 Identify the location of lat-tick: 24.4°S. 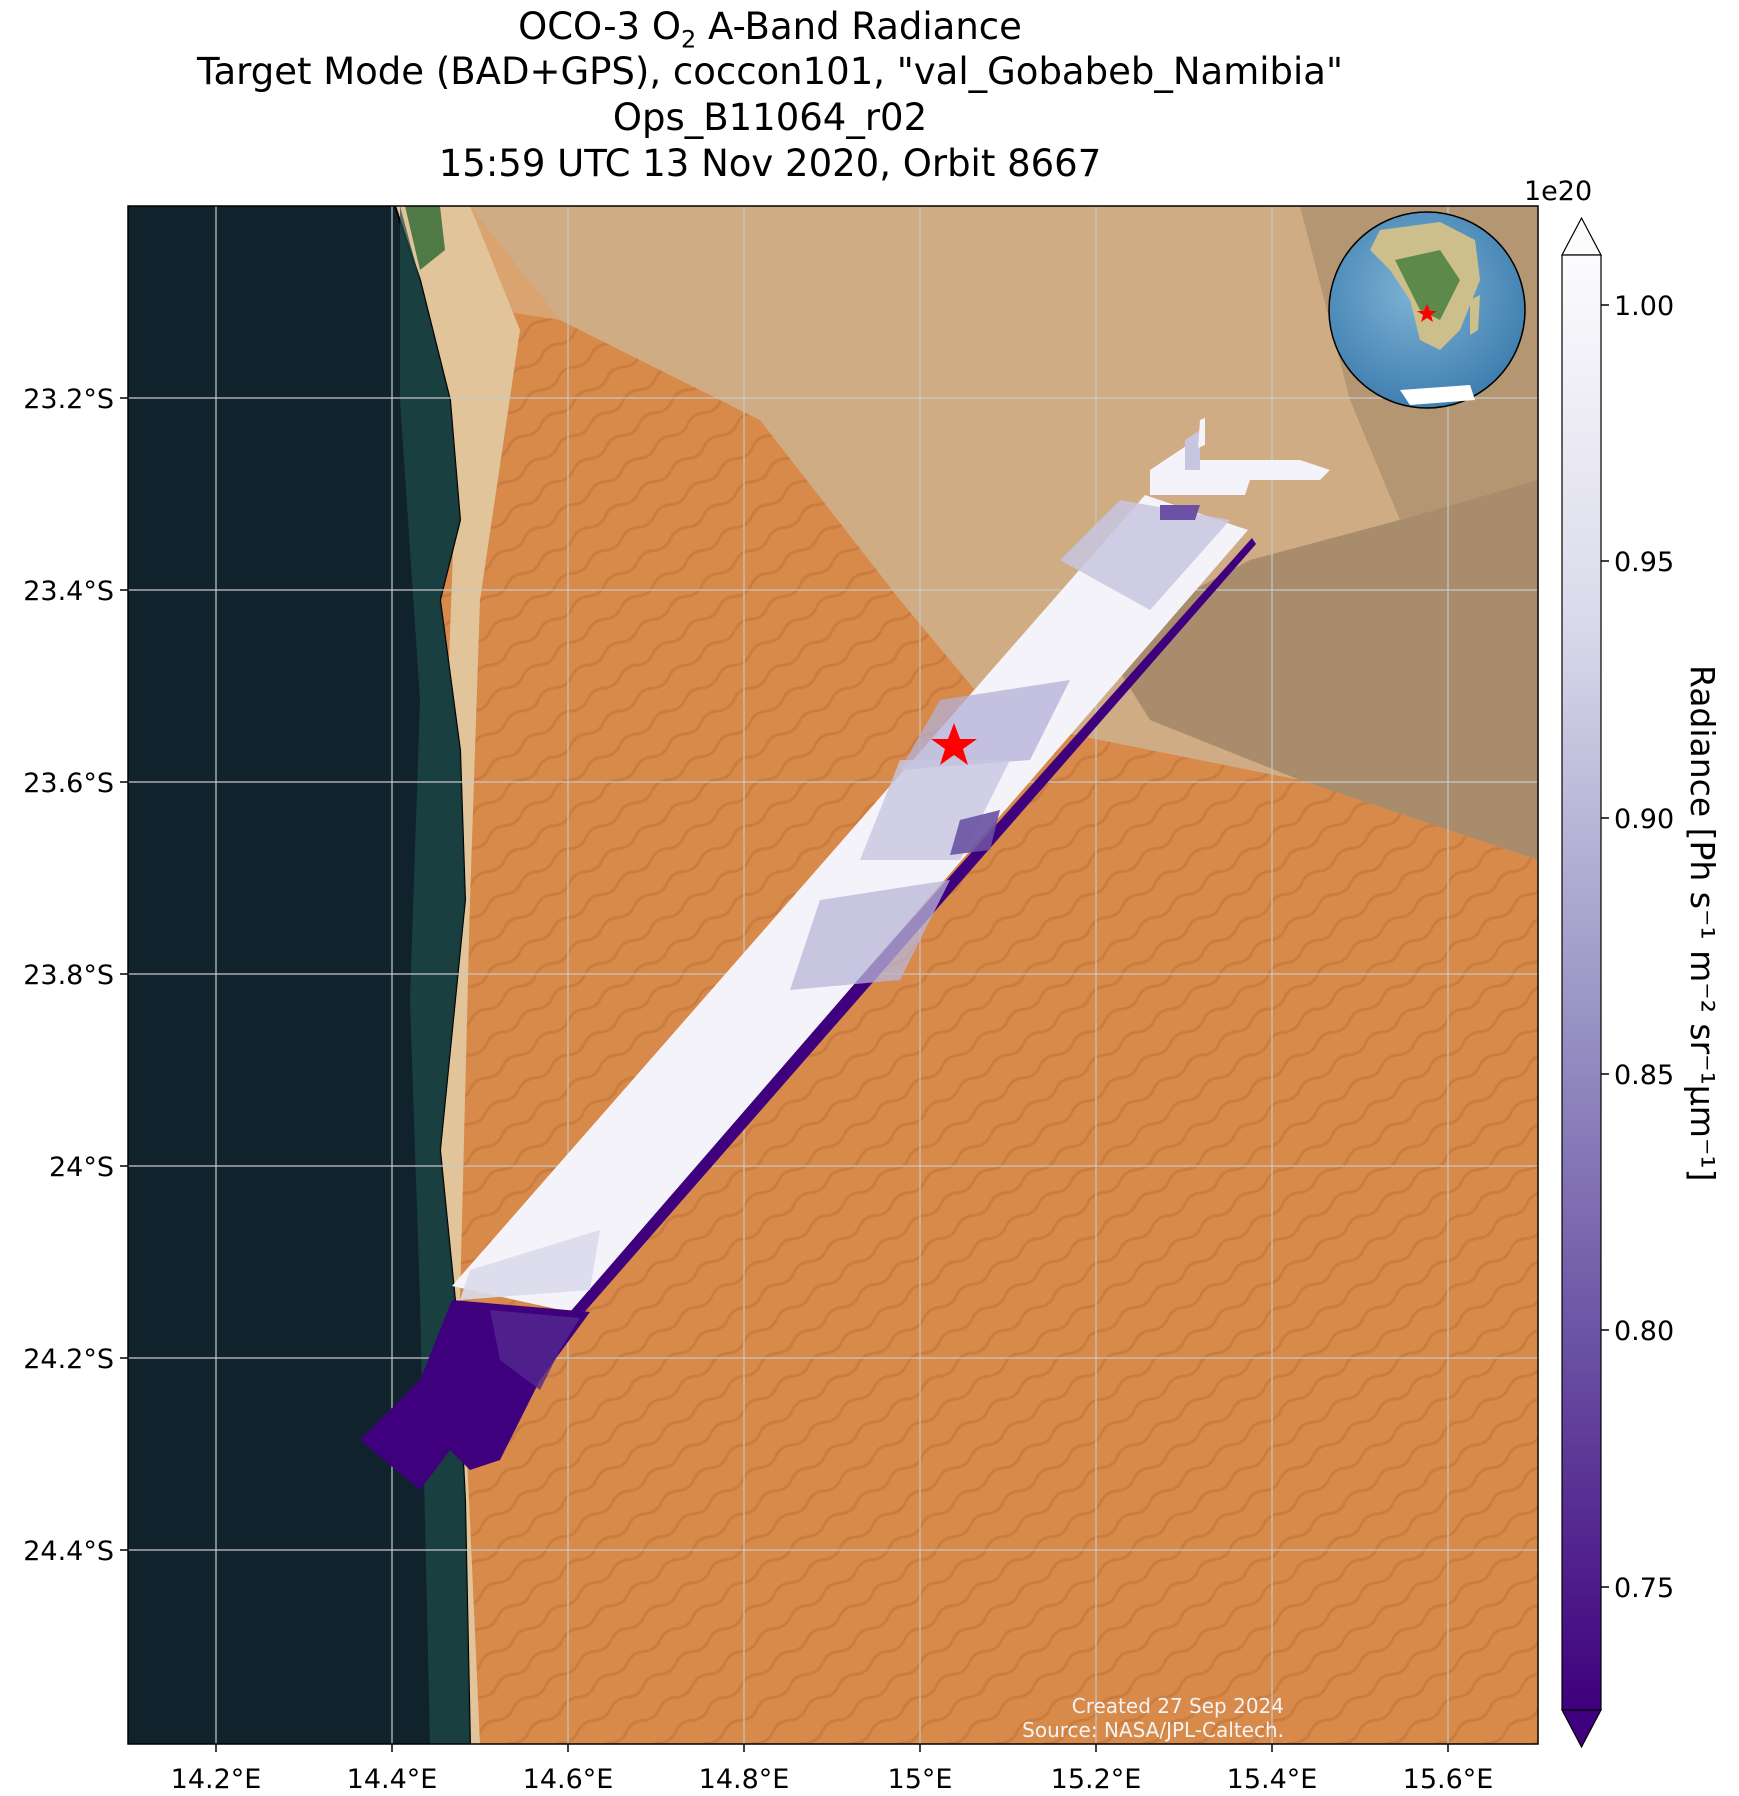
(68, 1551).